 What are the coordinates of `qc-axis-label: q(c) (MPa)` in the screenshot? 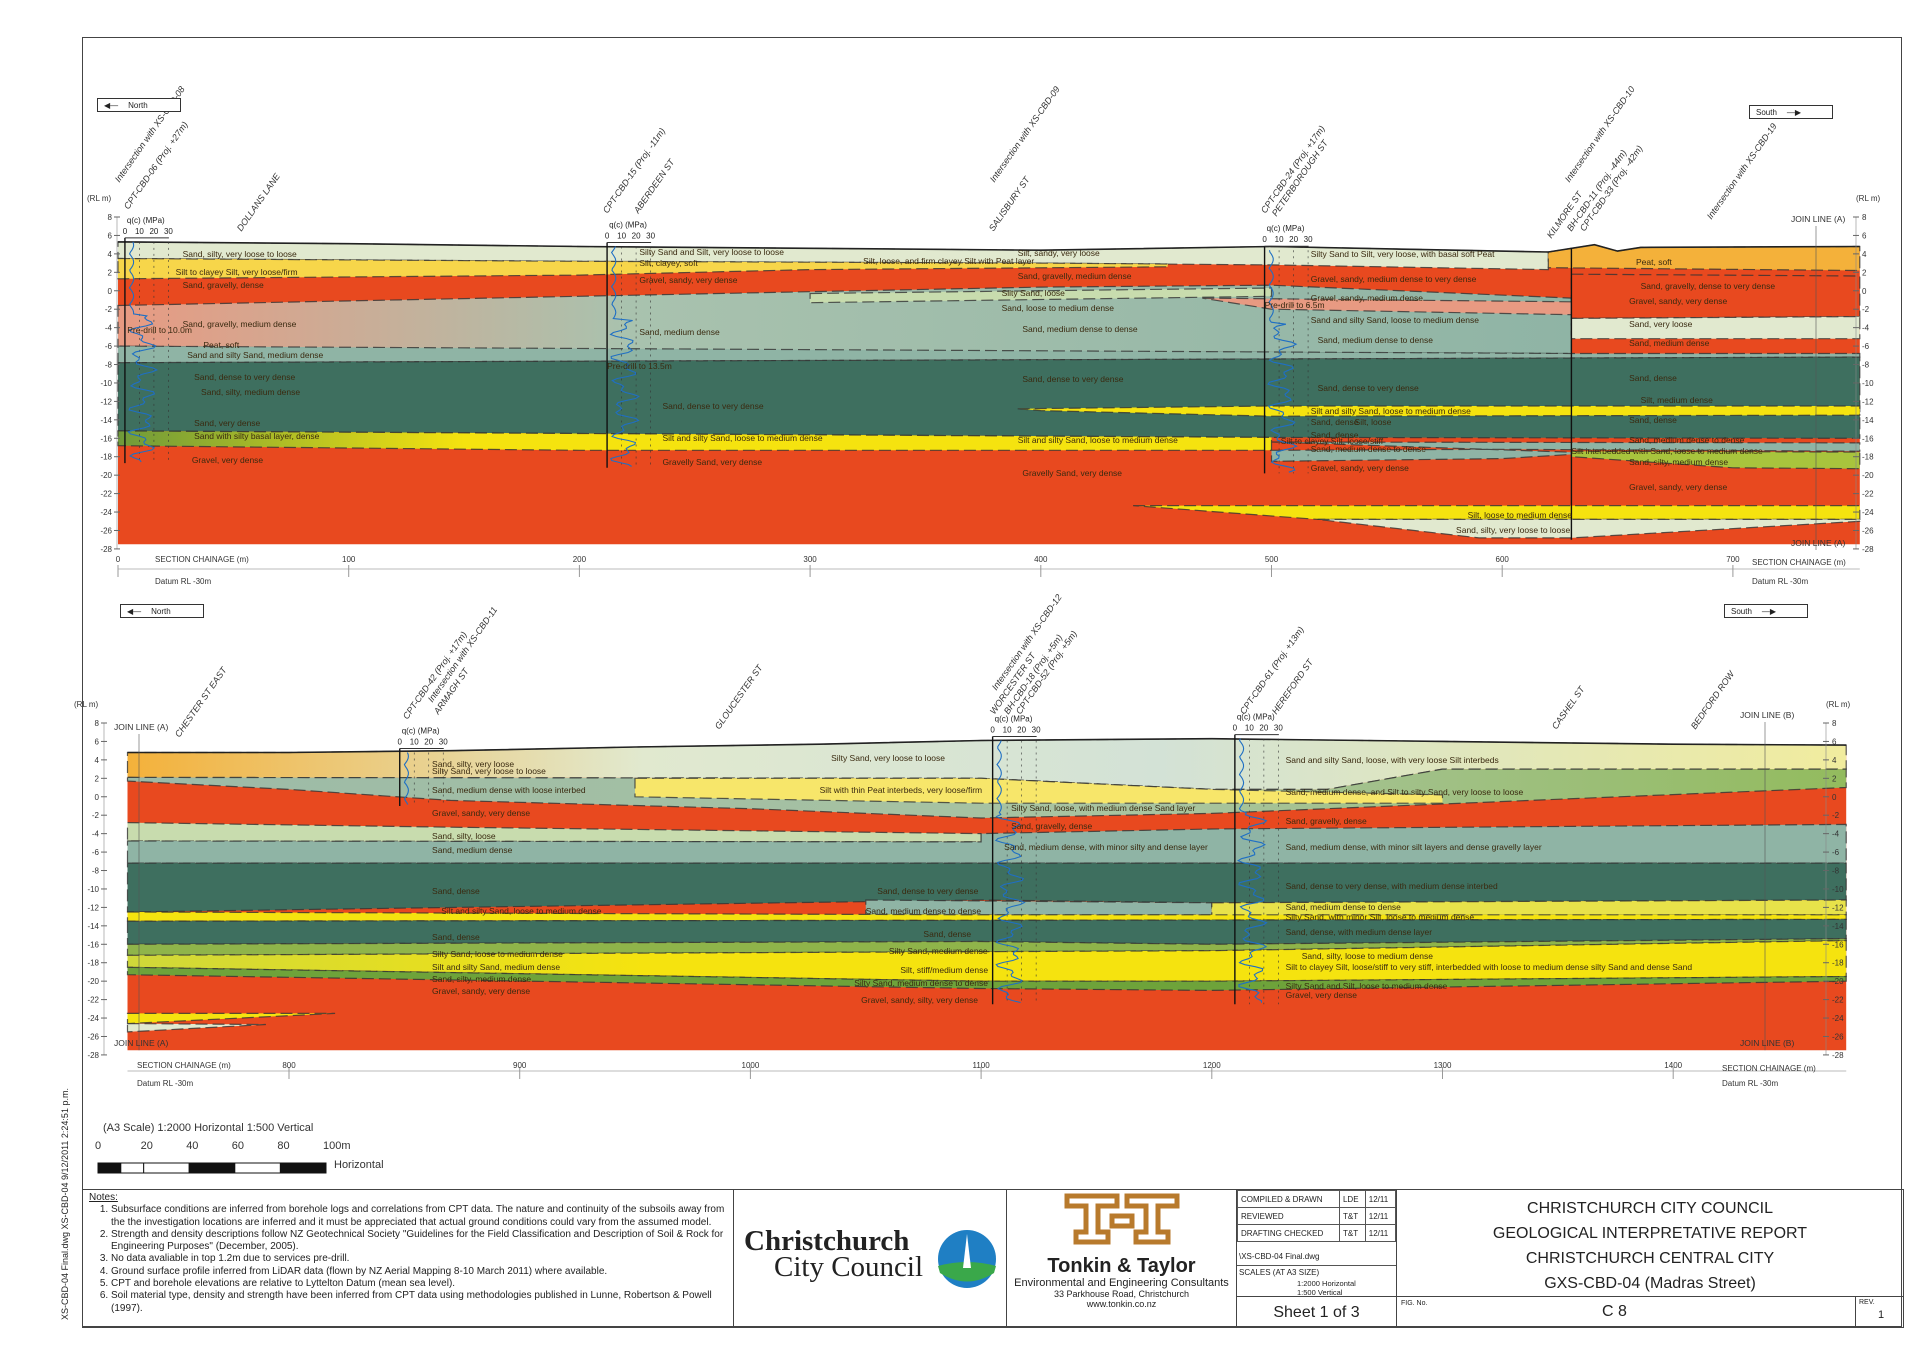 It's located at (1014, 719).